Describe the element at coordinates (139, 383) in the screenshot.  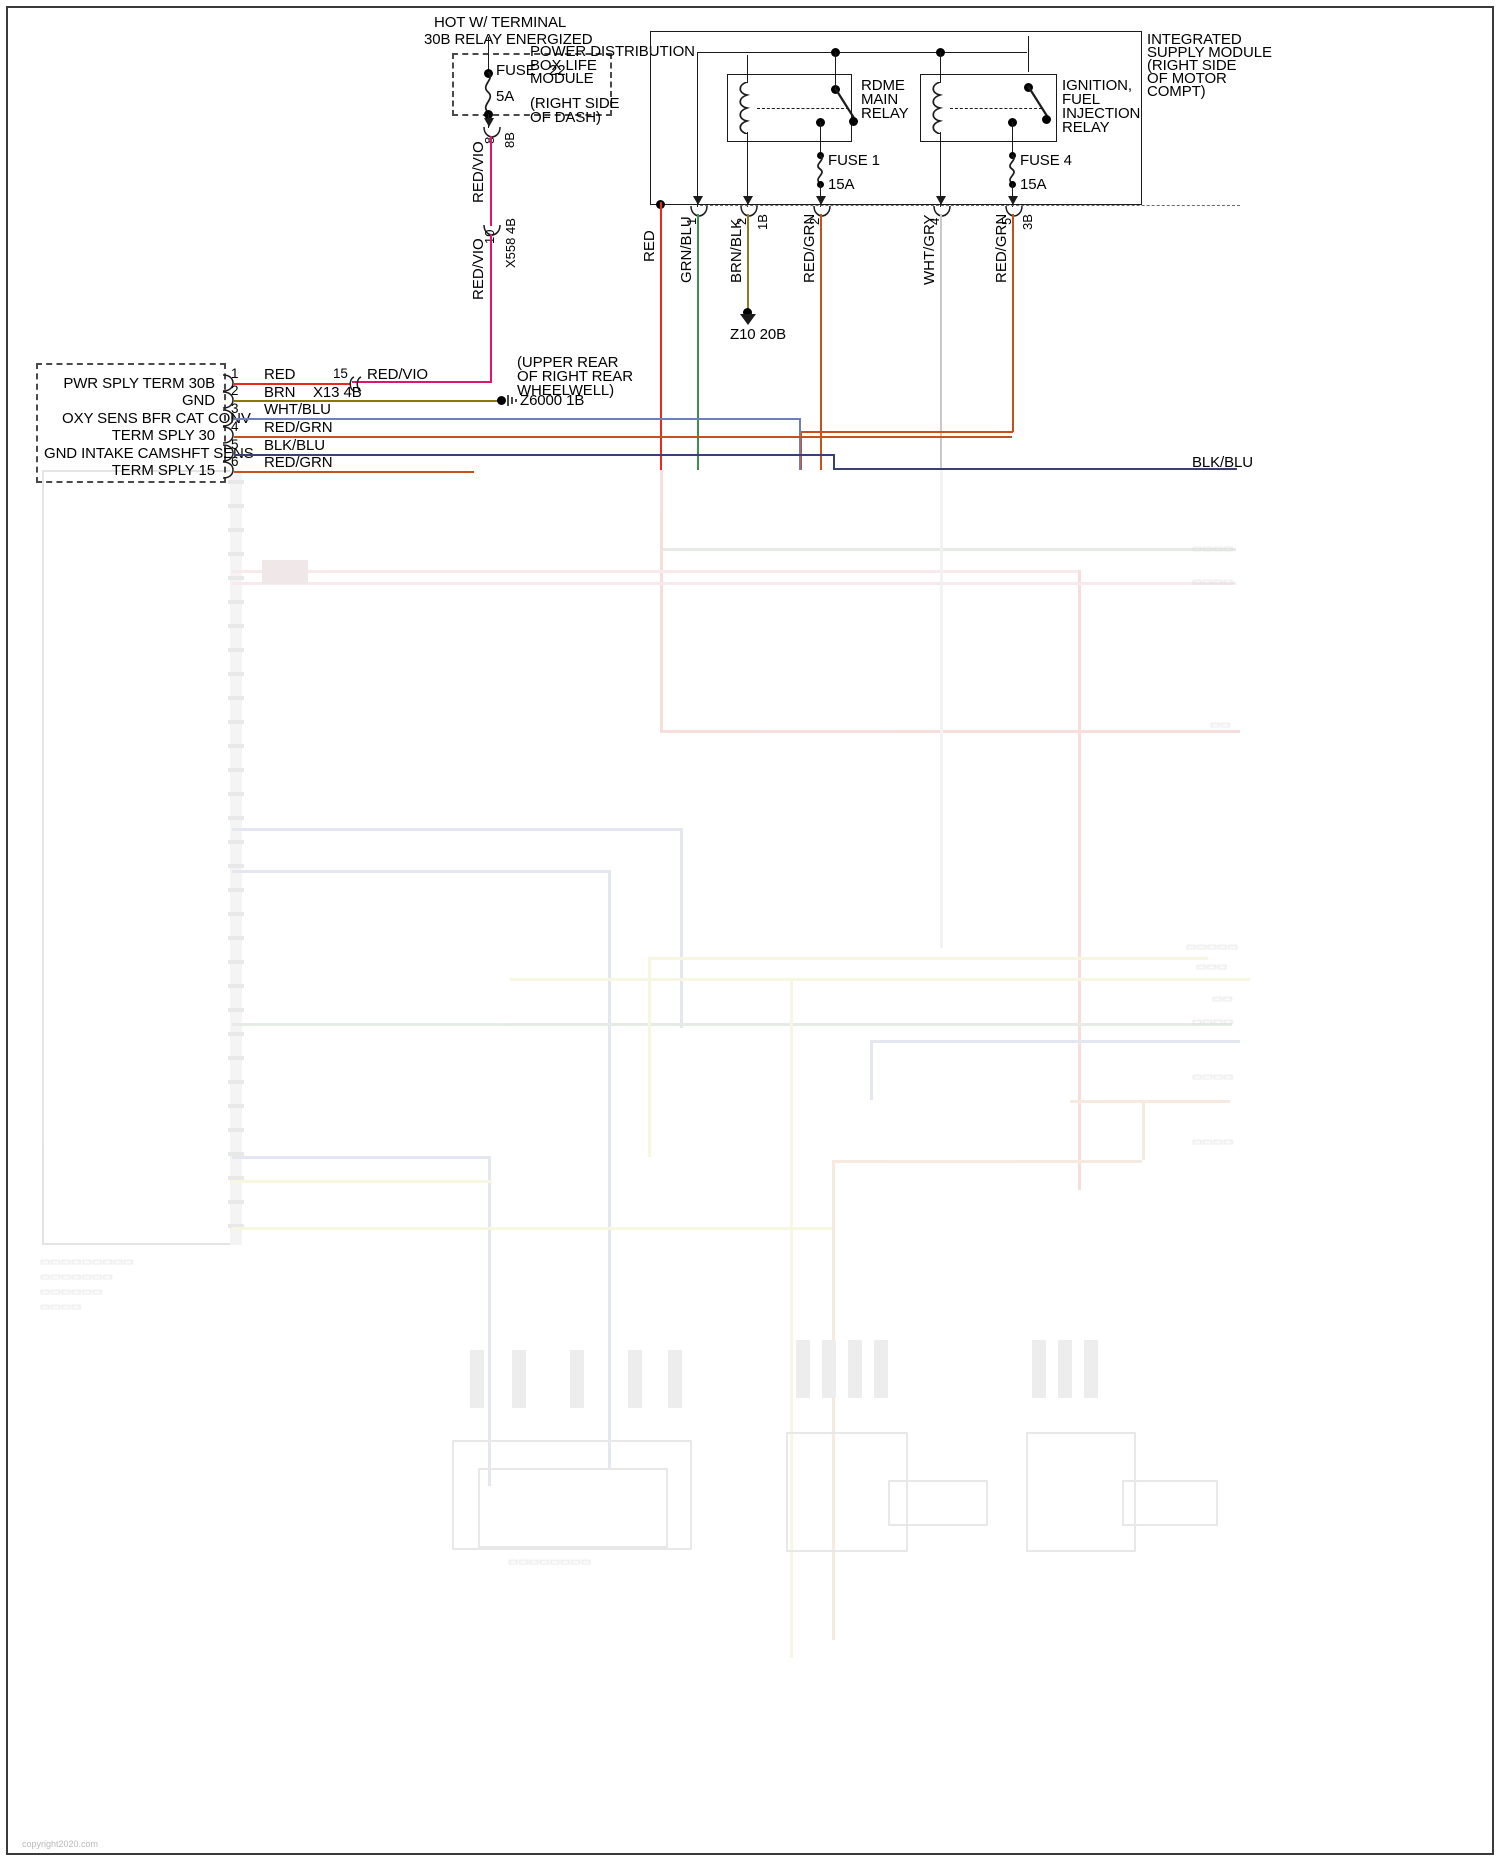
I see `terminal-1-label: PWR SPLY TERM 30B` at that location.